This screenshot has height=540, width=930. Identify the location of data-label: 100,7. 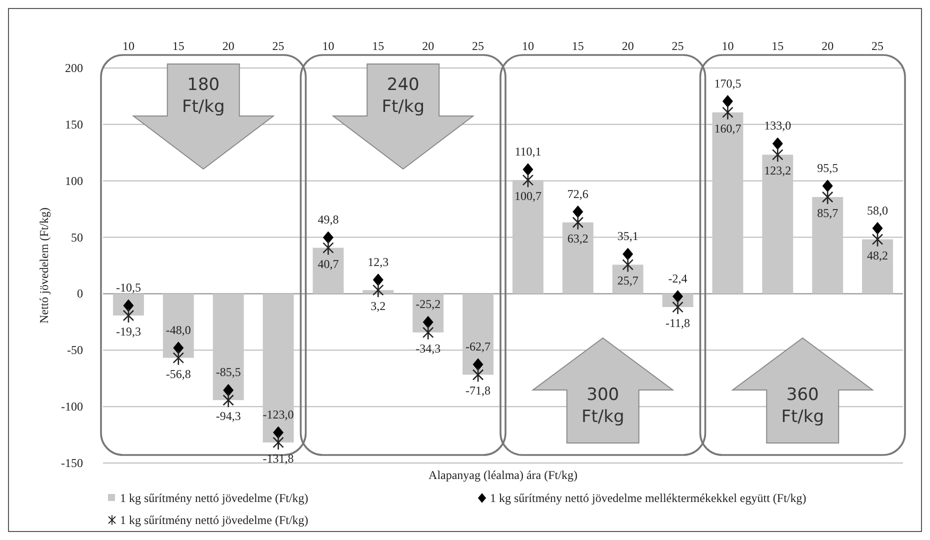
(528, 196).